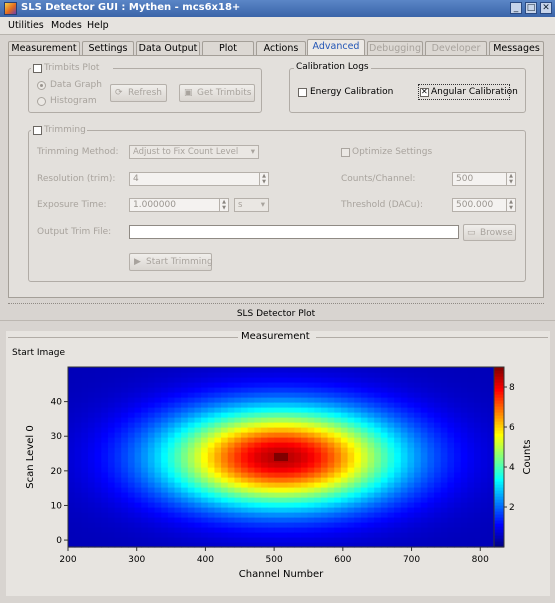 The image size is (555, 603). Describe the element at coordinates (37, 130) in the screenshot. I see `trimming-checkbox` at that location.